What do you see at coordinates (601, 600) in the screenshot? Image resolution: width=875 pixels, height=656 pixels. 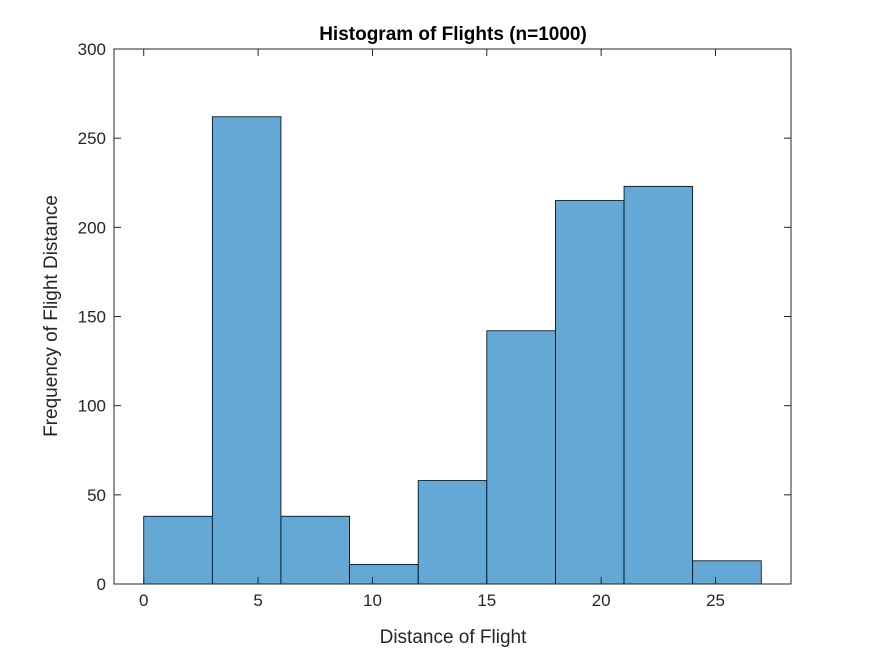 I see `x-tick-label: 20` at bounding box center [601, 600].